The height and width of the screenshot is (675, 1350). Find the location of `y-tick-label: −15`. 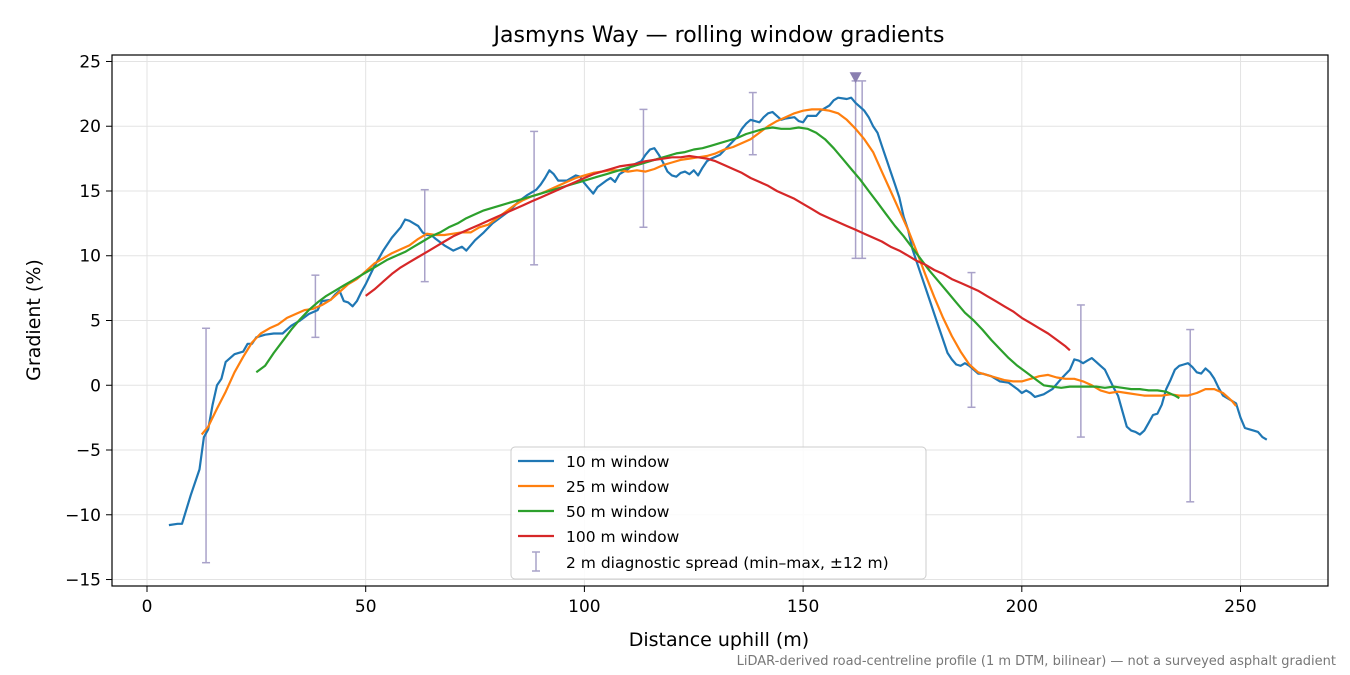

y-tick-label: −15 is located at coordinates (83, 581).